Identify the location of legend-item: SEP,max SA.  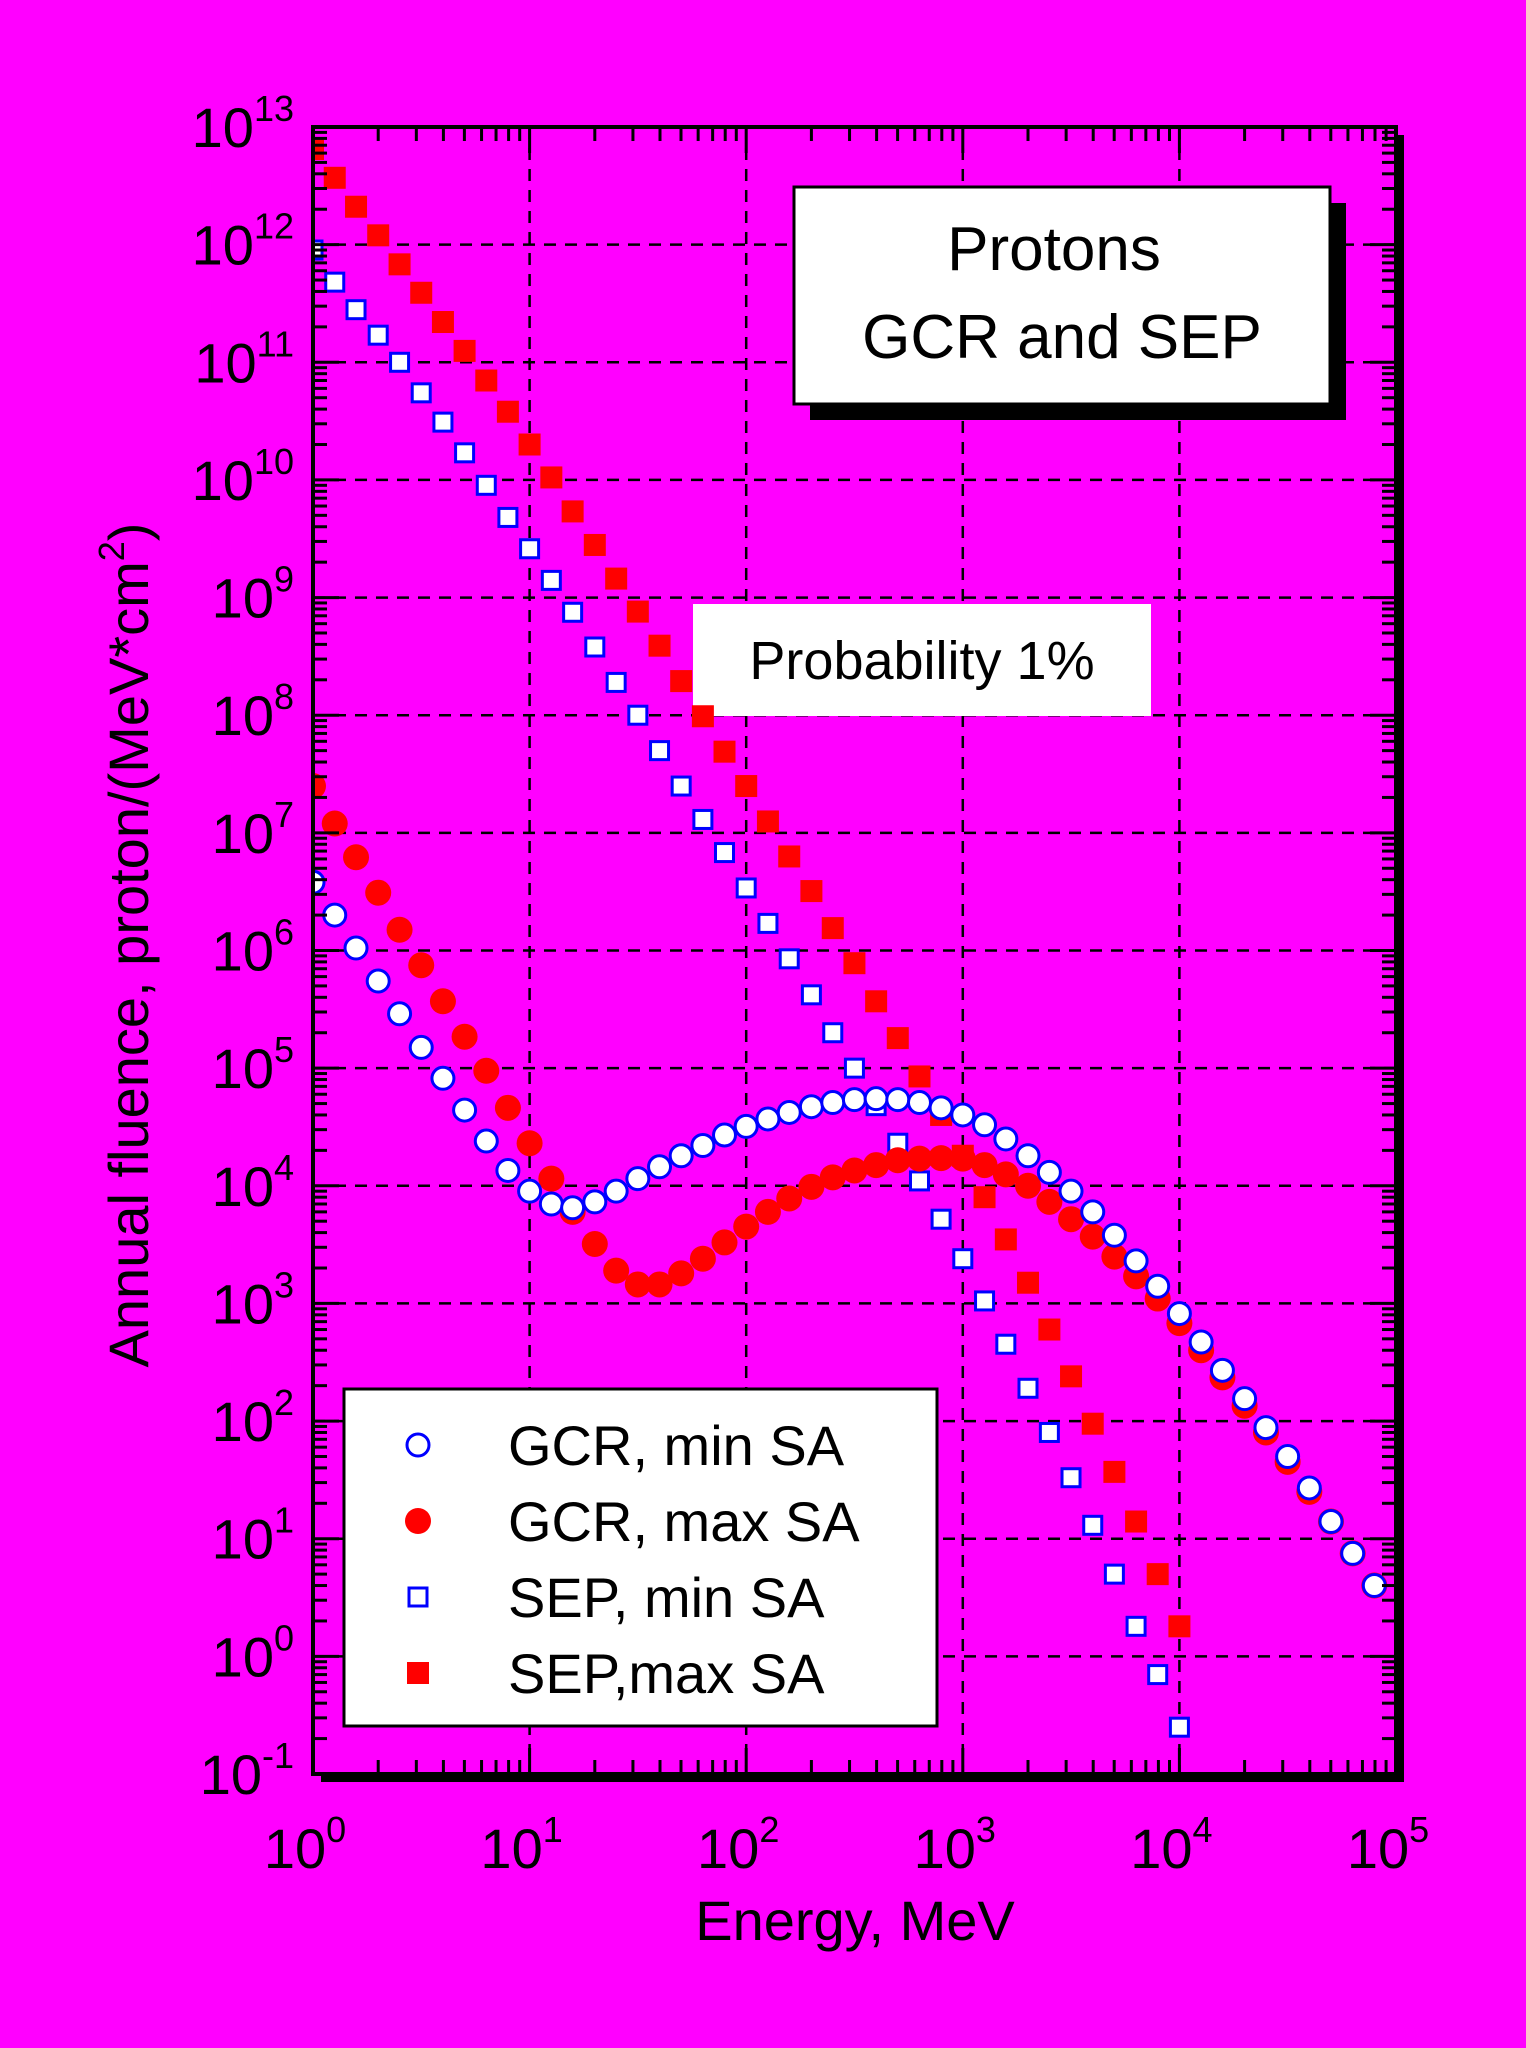
(616, 1673).